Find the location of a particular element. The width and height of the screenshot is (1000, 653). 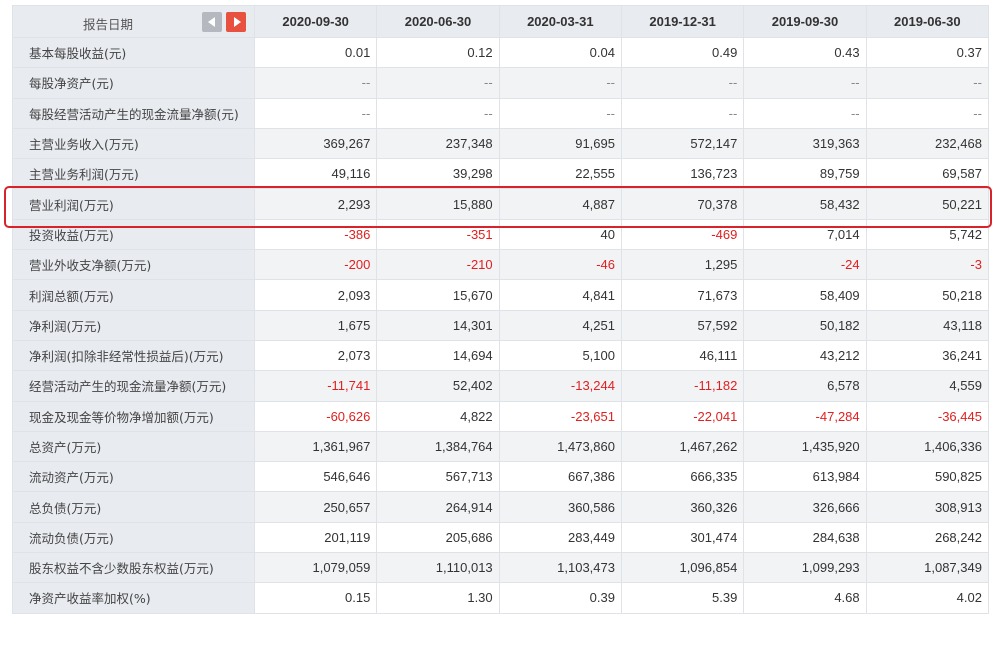

cell-value: 0.15 is located at coordinates (315, 598).